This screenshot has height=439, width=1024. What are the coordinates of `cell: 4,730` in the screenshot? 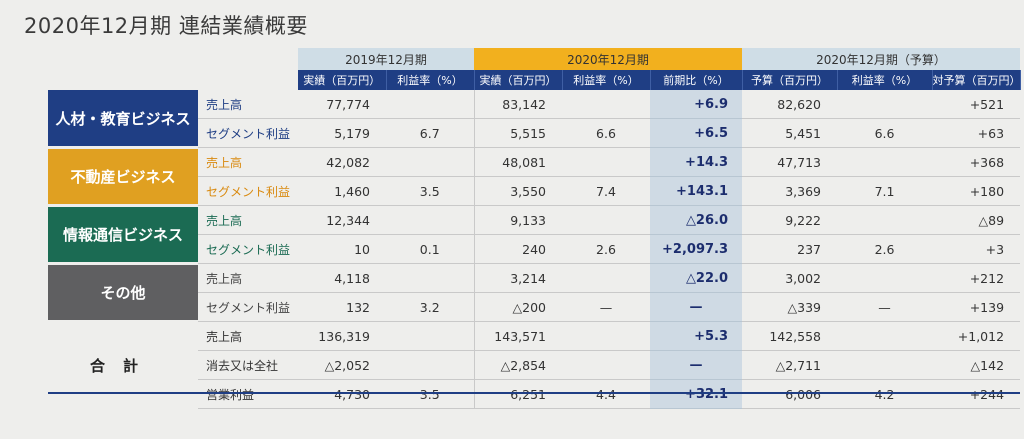 It's located at (342, 394).